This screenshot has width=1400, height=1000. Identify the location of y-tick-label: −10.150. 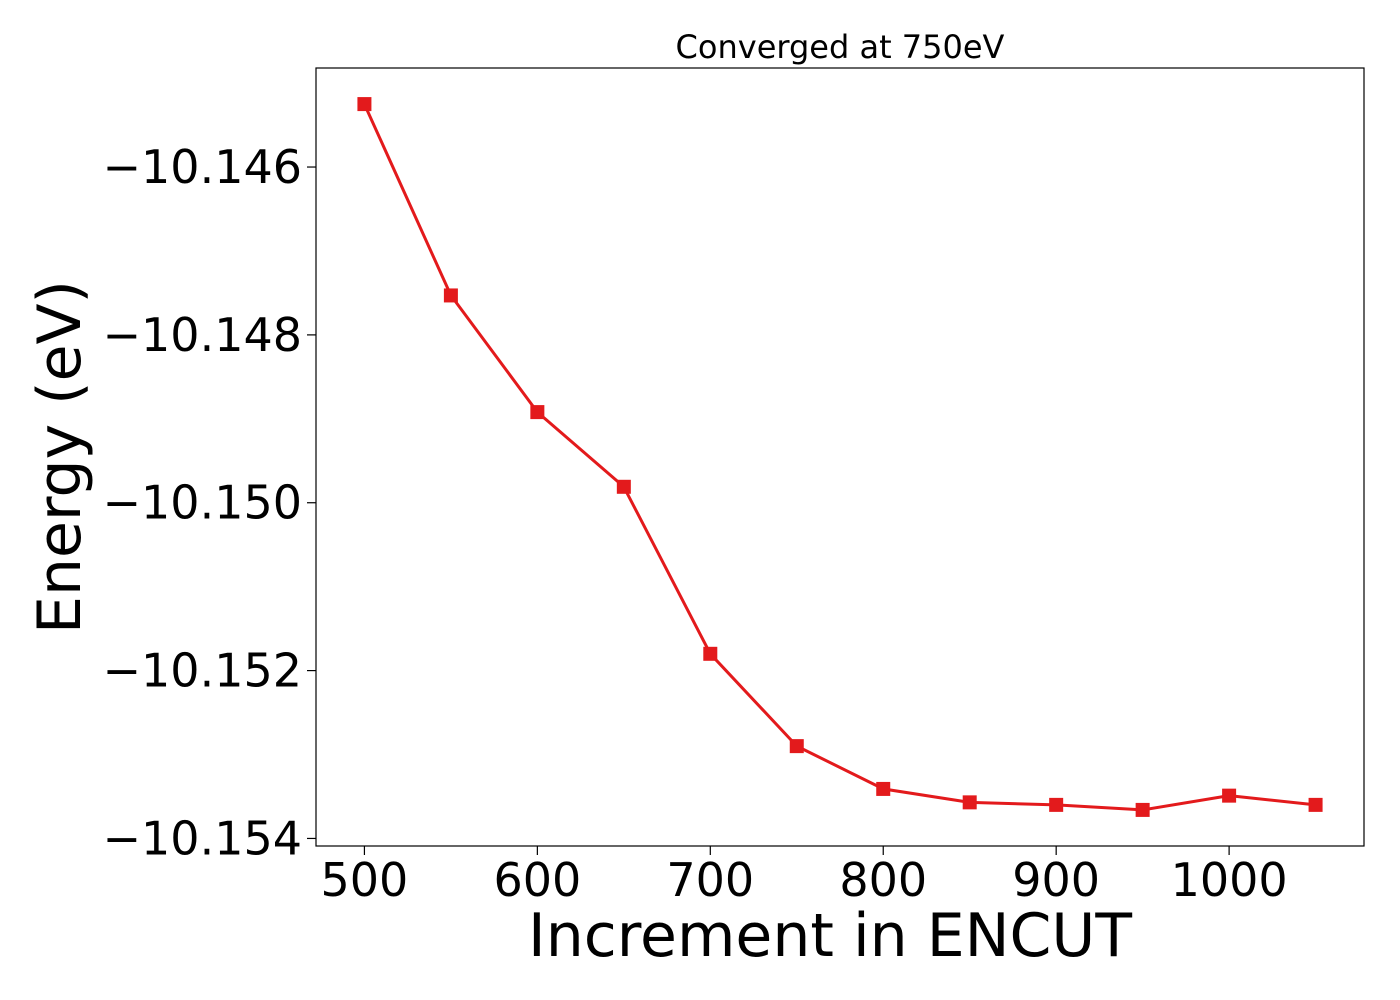
(203, 503).